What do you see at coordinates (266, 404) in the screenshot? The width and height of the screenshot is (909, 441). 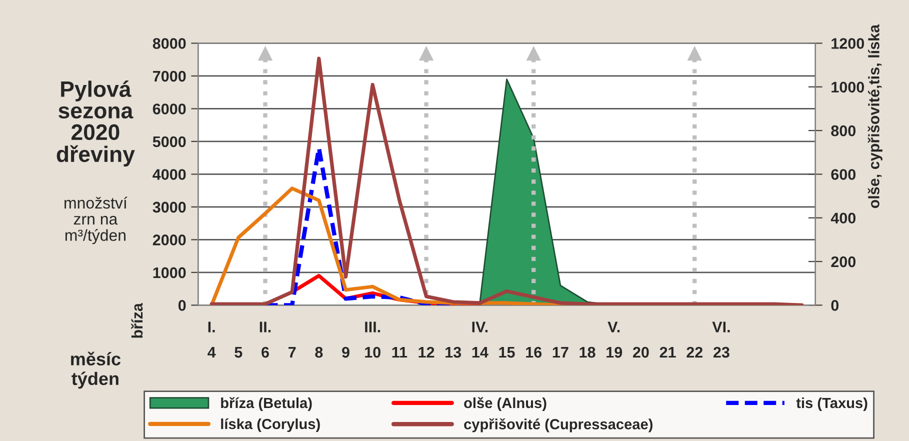 I see `legend-label: bříza (Betula)` at bounding box center [266, 404].